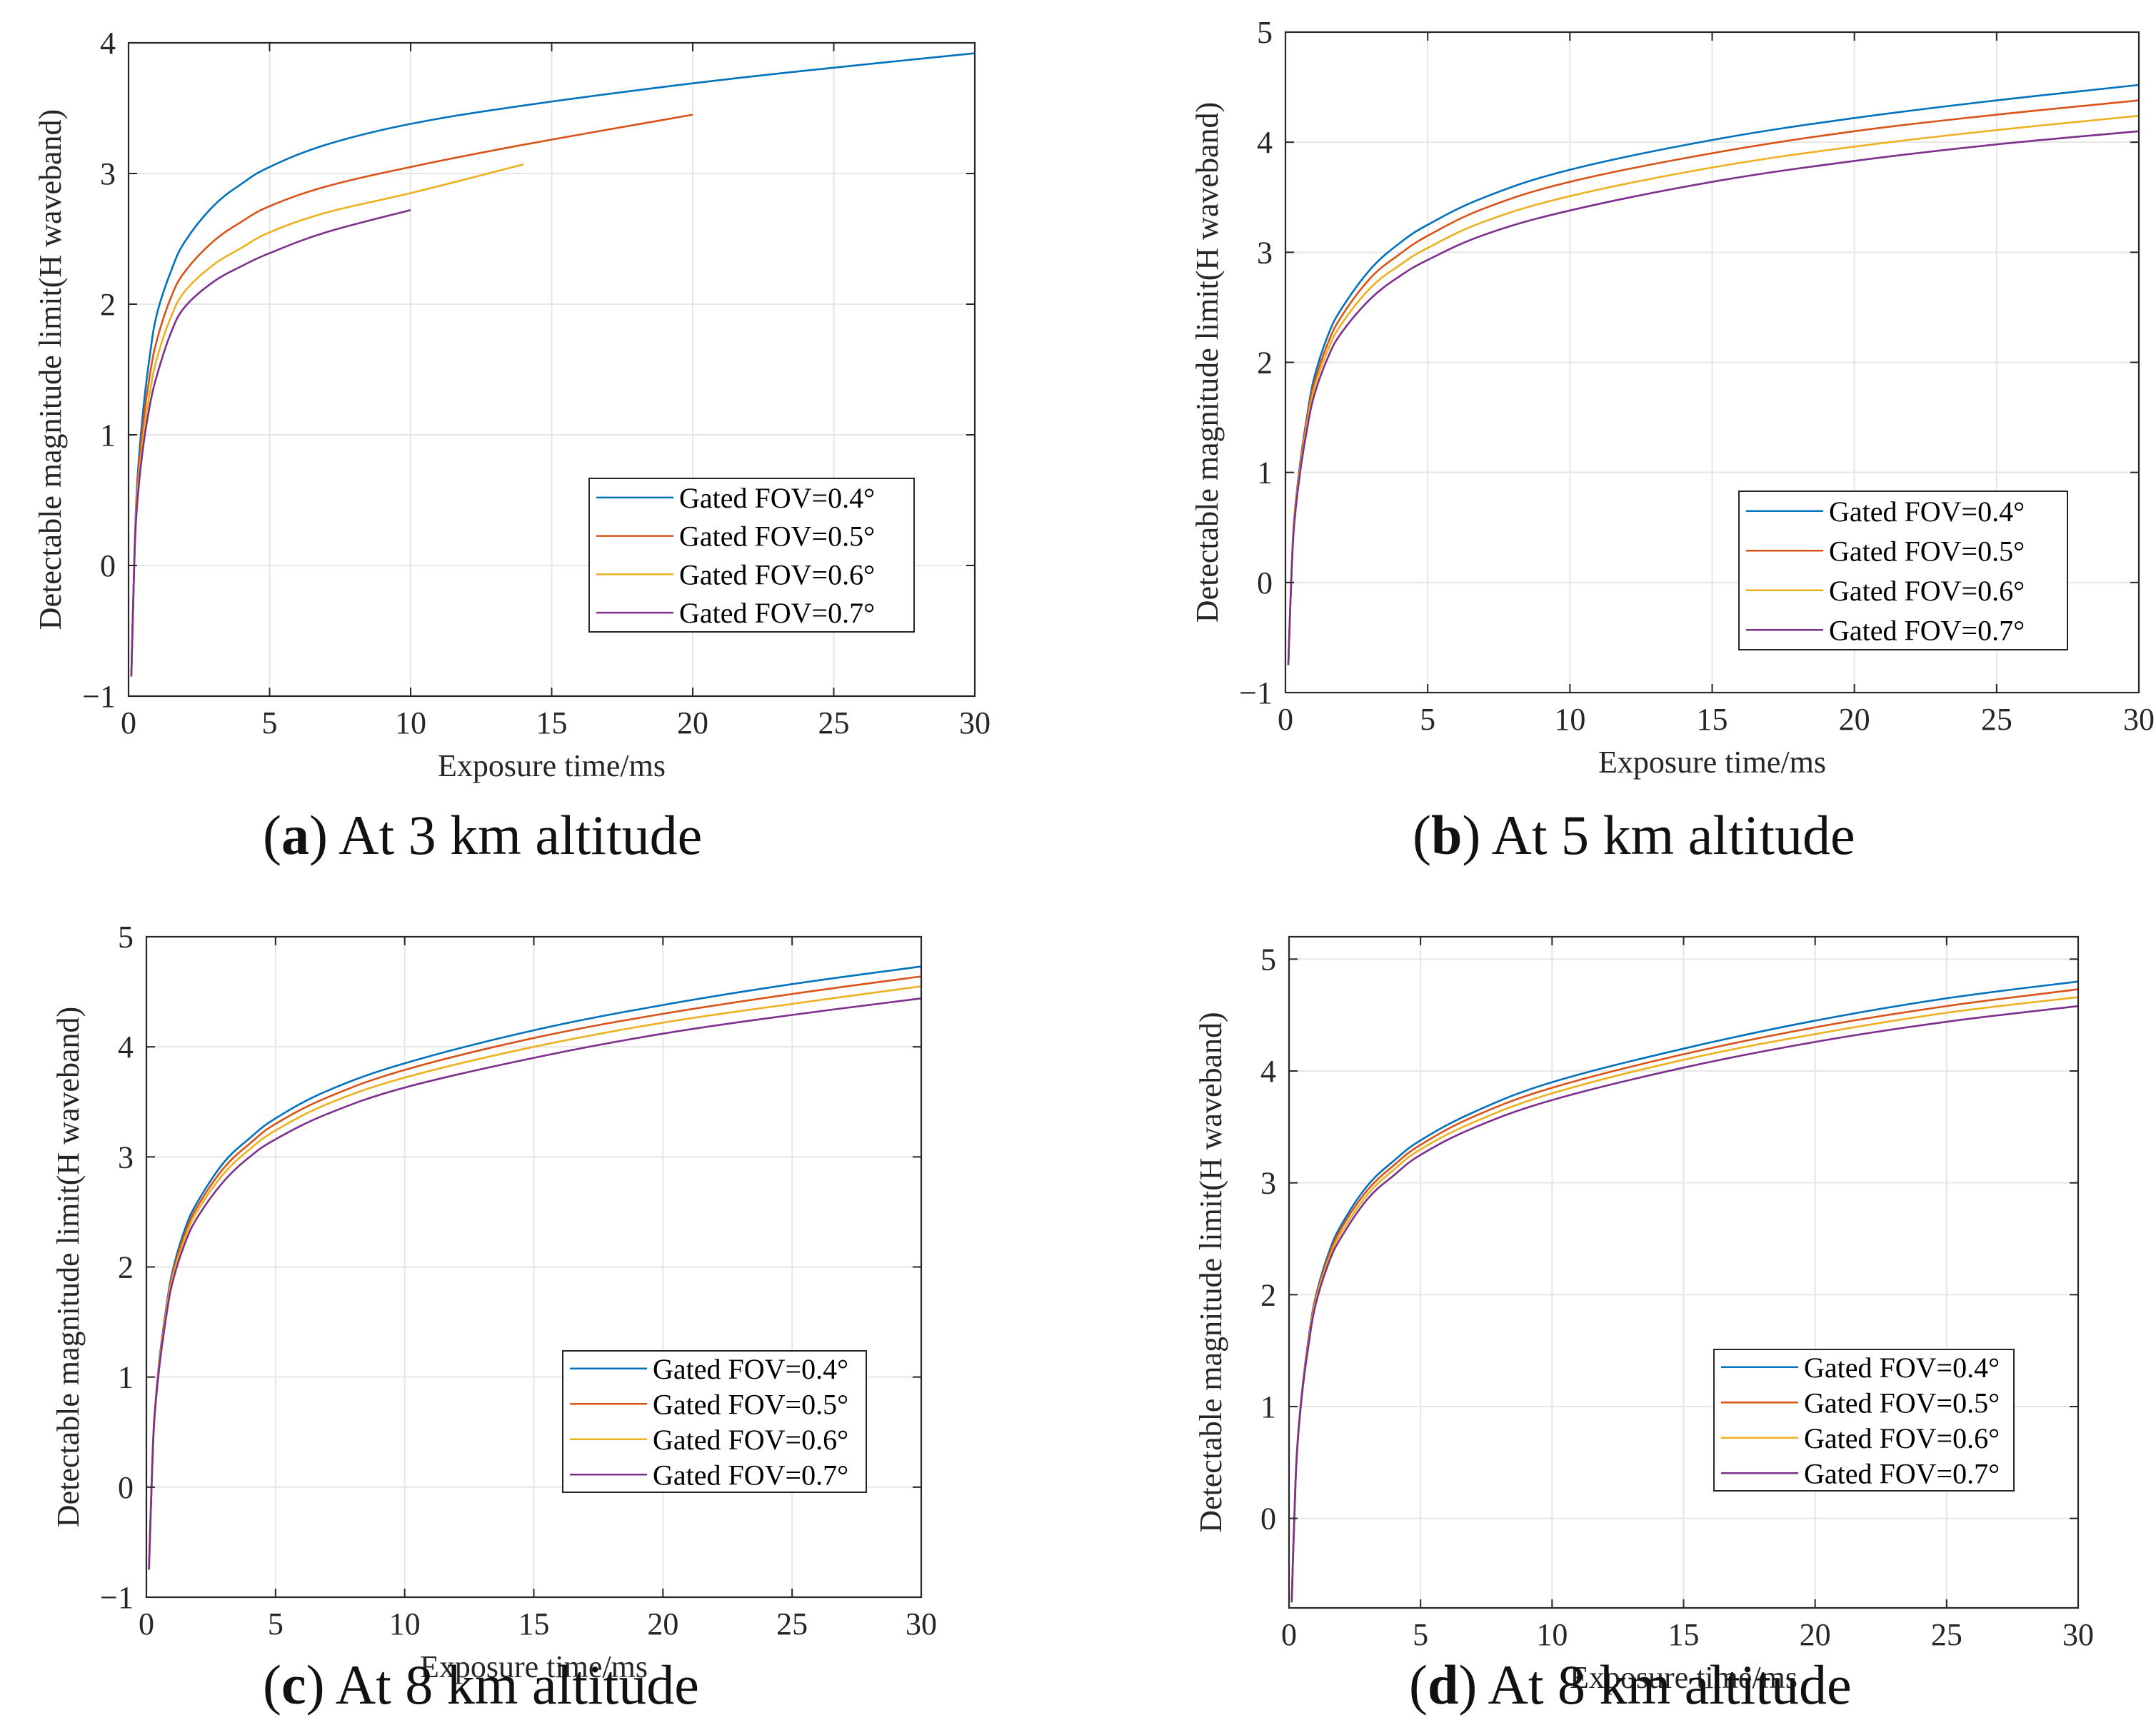 The image size is (2156, 1735). I want to click on y-tick-label-c: 0, so click(126, 1487).